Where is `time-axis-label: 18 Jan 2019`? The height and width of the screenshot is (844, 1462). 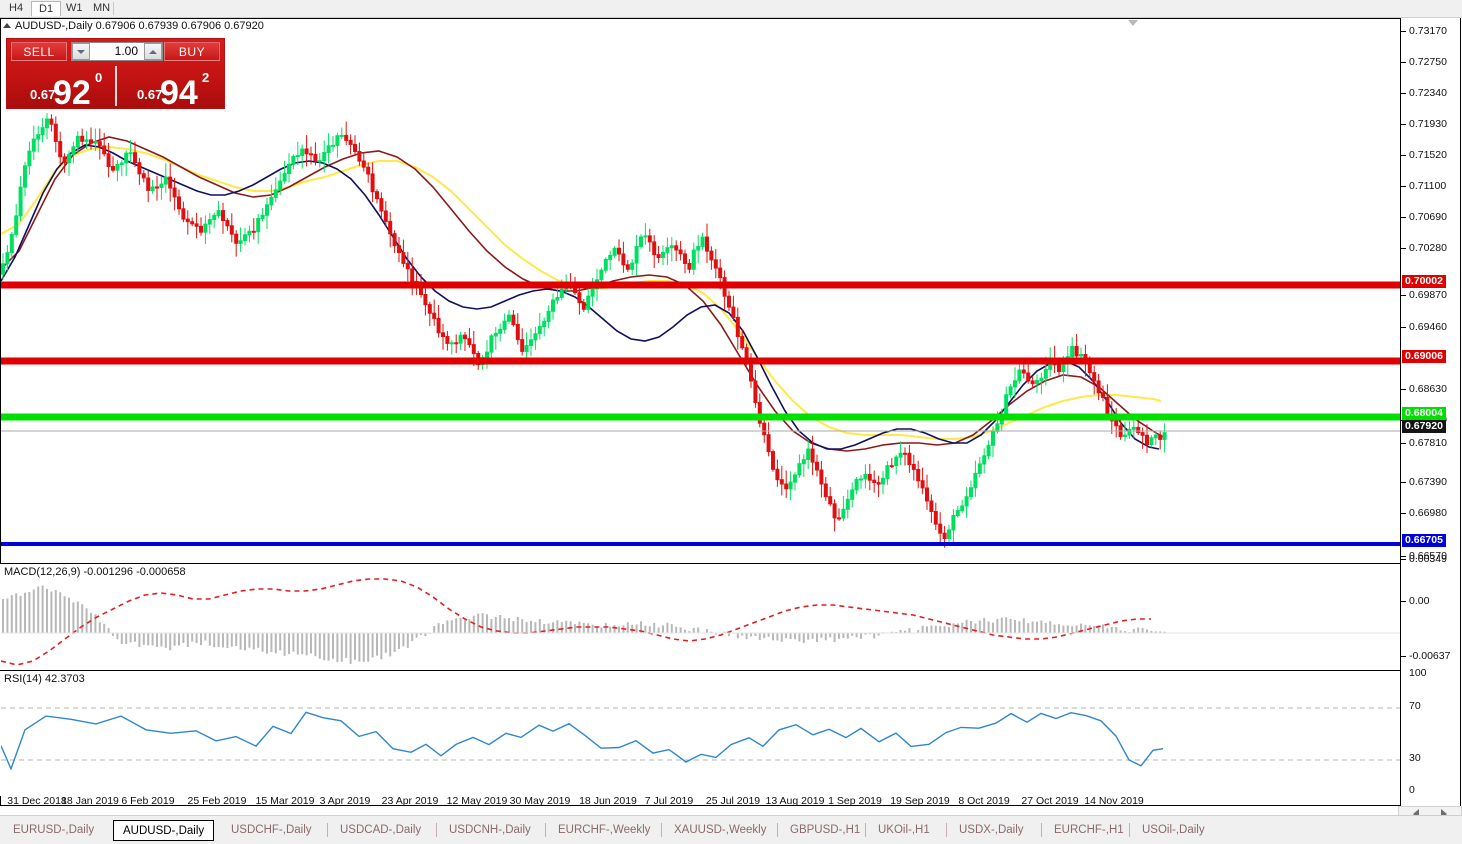
time-axis-label: 18 Jan 2019 is located at coordinates (90, 801).